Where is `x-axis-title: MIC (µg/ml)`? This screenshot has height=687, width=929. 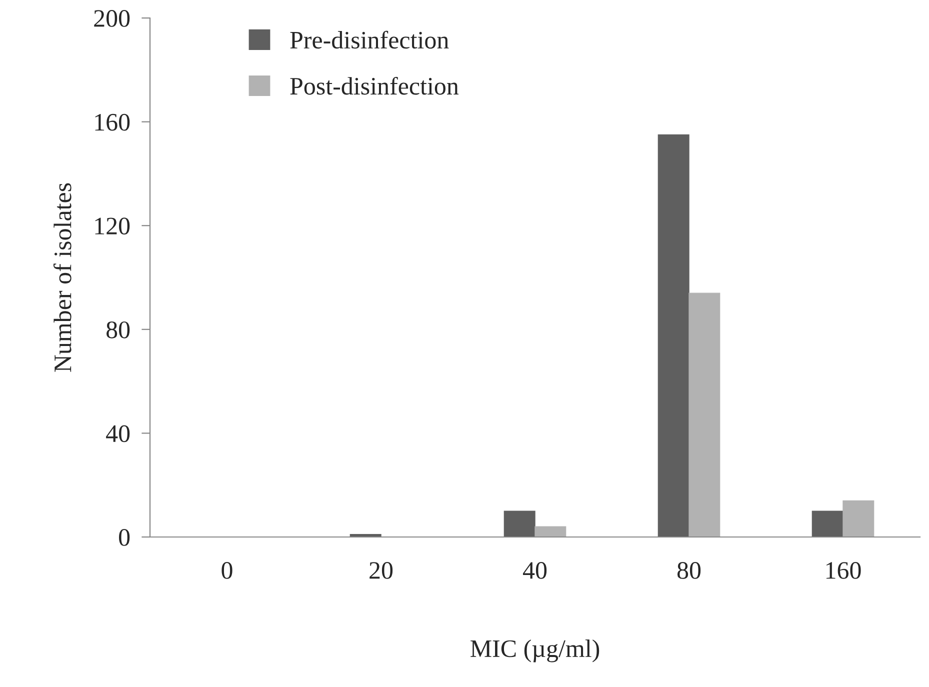 x-axis-title: MIC (µg/ml) is located at coordinates (535, 651).